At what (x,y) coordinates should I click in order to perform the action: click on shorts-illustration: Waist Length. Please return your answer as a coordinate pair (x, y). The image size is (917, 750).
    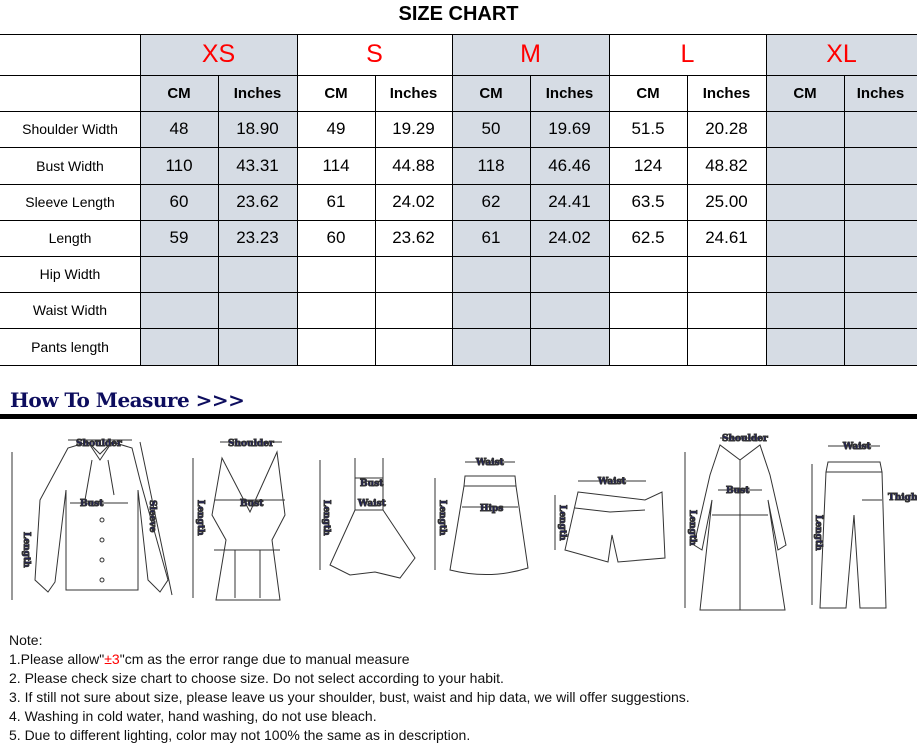
    Looking at the image, I should click on (610, 520).